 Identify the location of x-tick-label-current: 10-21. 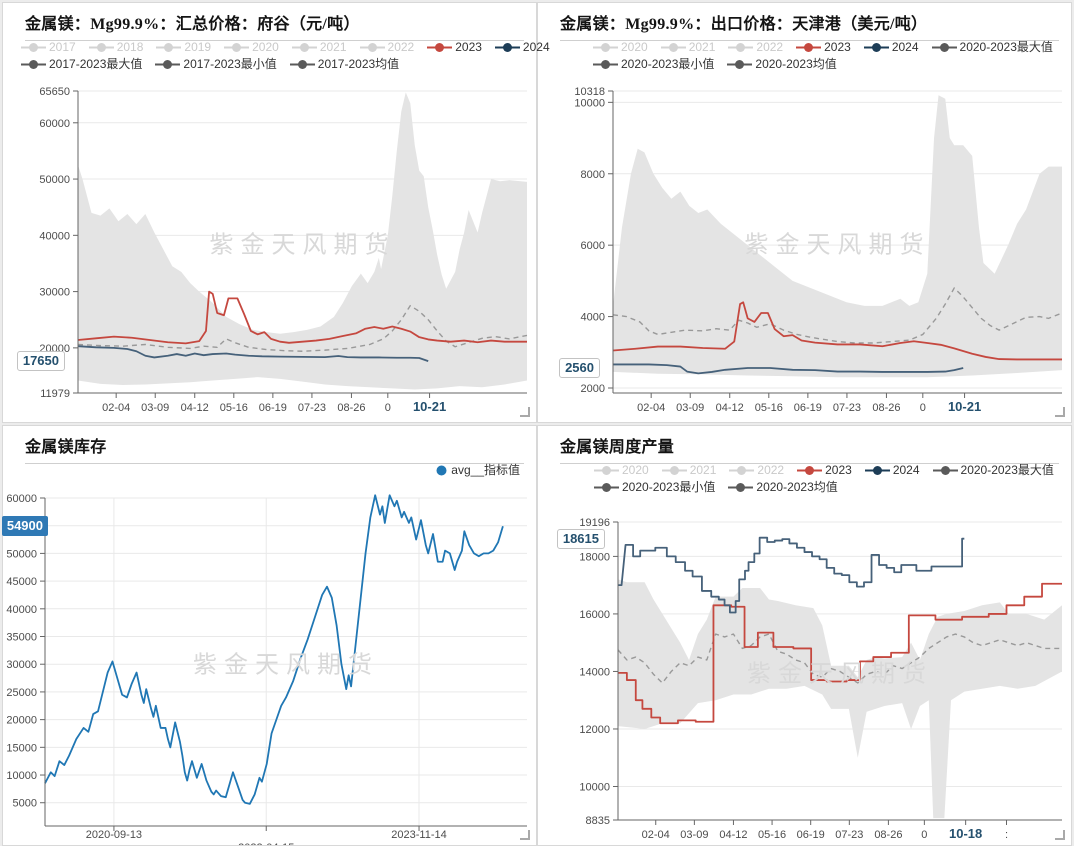
(429, 406).